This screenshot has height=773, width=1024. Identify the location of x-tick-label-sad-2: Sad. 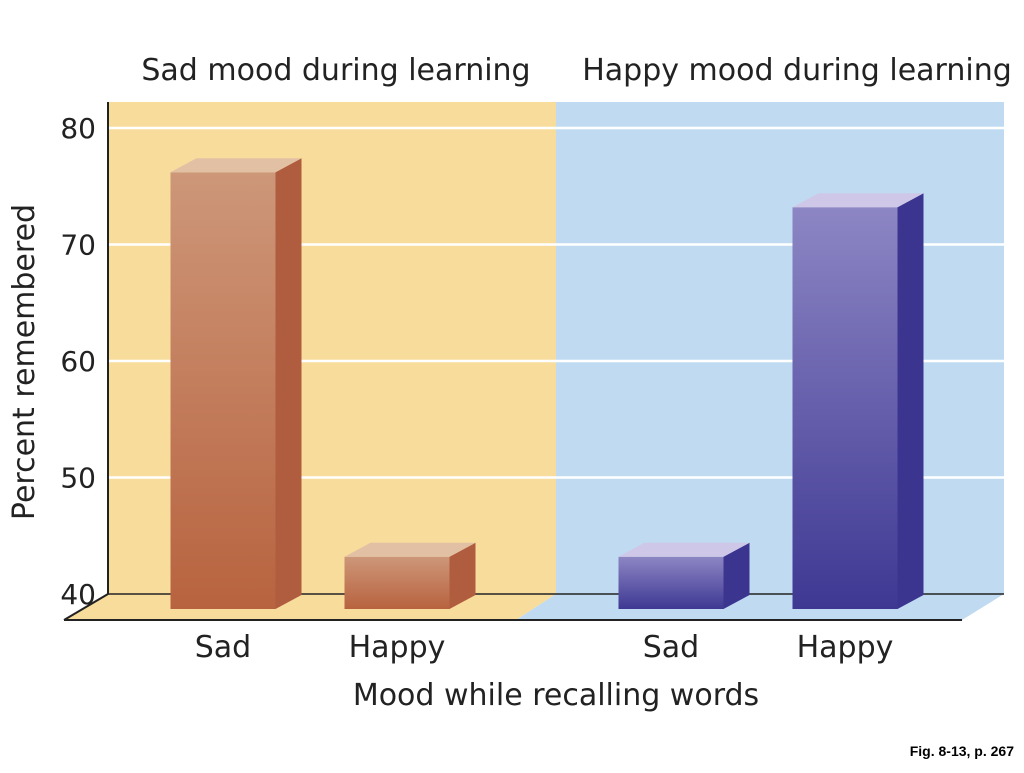
(671, 647).